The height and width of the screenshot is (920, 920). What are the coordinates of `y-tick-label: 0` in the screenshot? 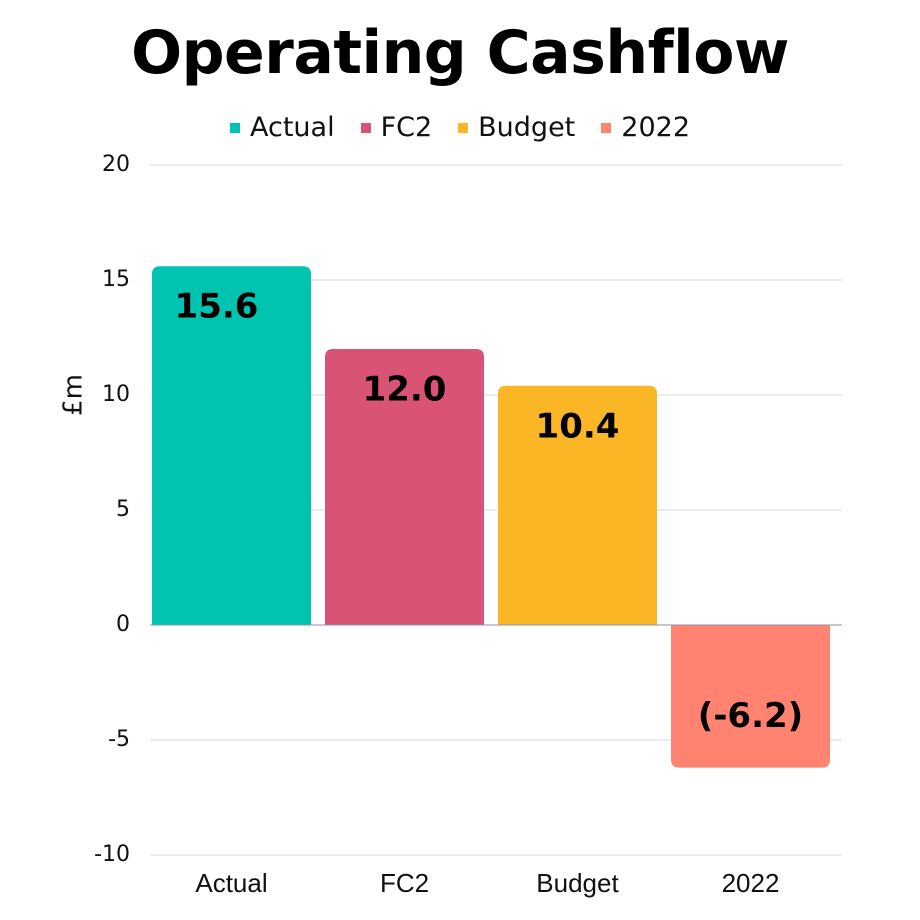 It's located at (123, 624).